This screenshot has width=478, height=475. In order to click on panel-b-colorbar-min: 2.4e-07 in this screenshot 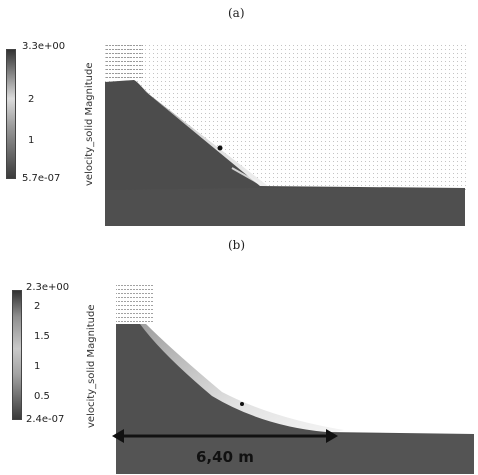, I will do `click(45, 419)`.